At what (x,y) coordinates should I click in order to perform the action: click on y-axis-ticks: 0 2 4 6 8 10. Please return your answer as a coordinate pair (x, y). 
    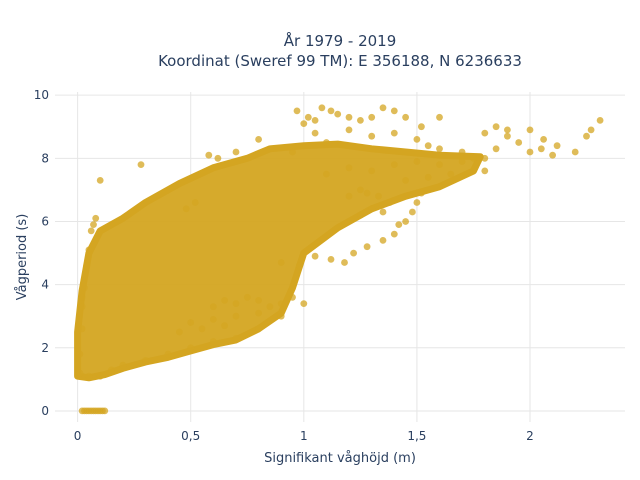
    Looking at the image, I should click on (41, 253).